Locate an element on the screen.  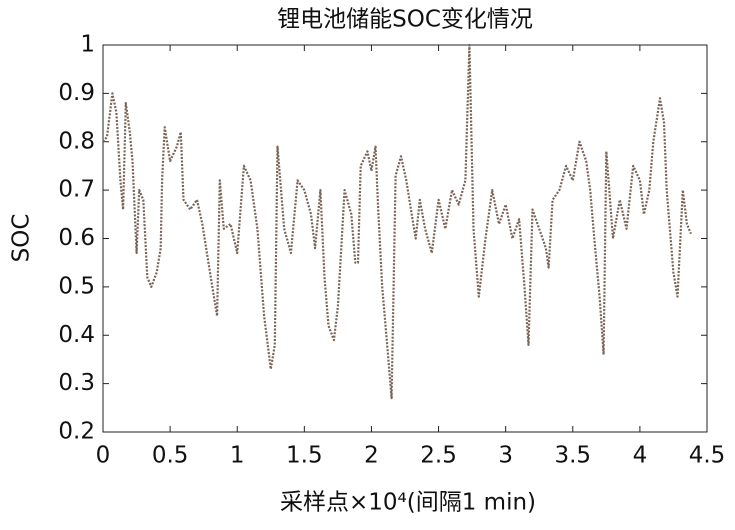
x-tick-label: 2 is located at coordinates (371, 456).